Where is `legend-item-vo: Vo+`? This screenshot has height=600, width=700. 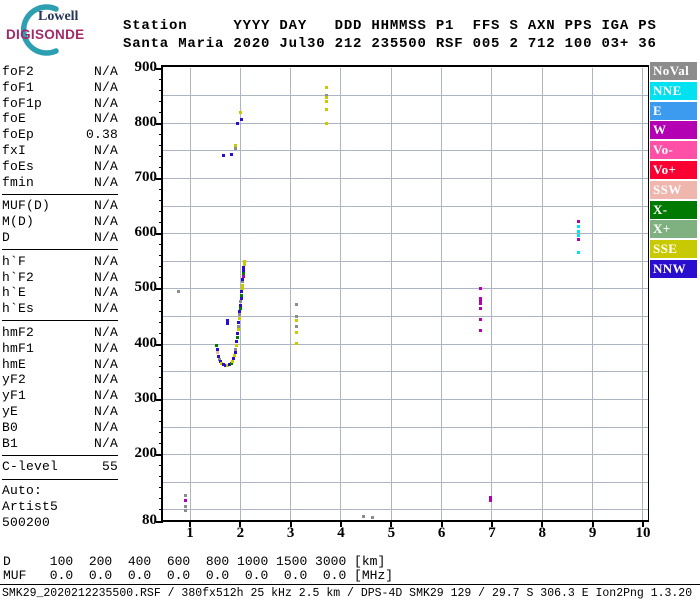 legend-item-vo: Vo+ is located at coordinates (673, 169).